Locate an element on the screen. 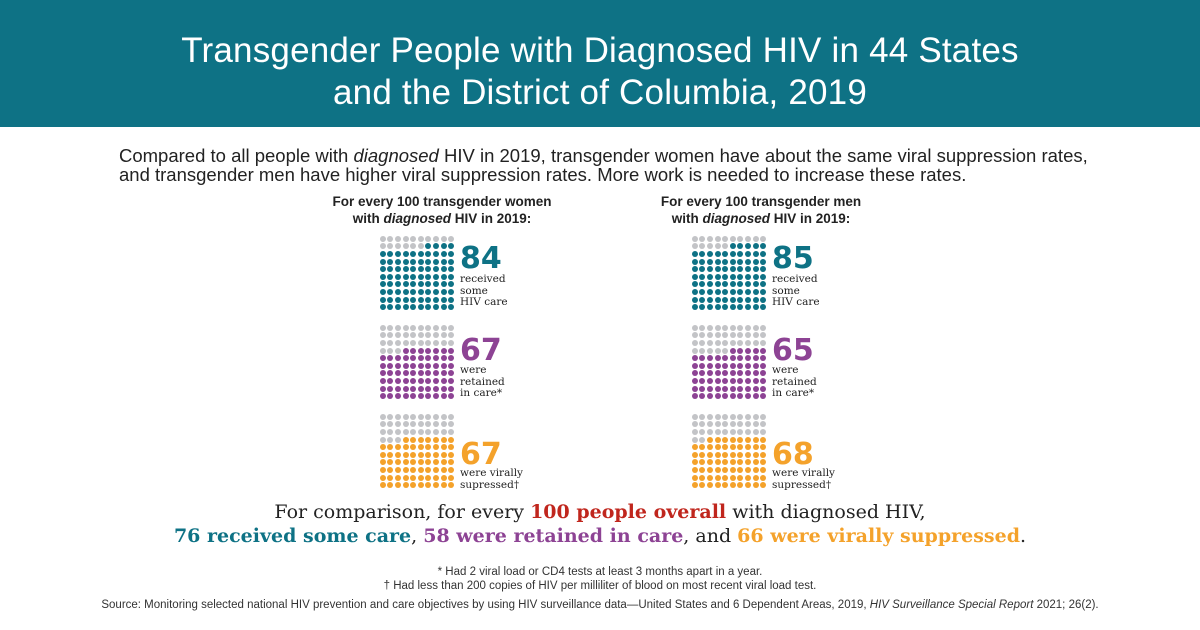  stat-label-line: were virally is located at coordinates (803, 473).